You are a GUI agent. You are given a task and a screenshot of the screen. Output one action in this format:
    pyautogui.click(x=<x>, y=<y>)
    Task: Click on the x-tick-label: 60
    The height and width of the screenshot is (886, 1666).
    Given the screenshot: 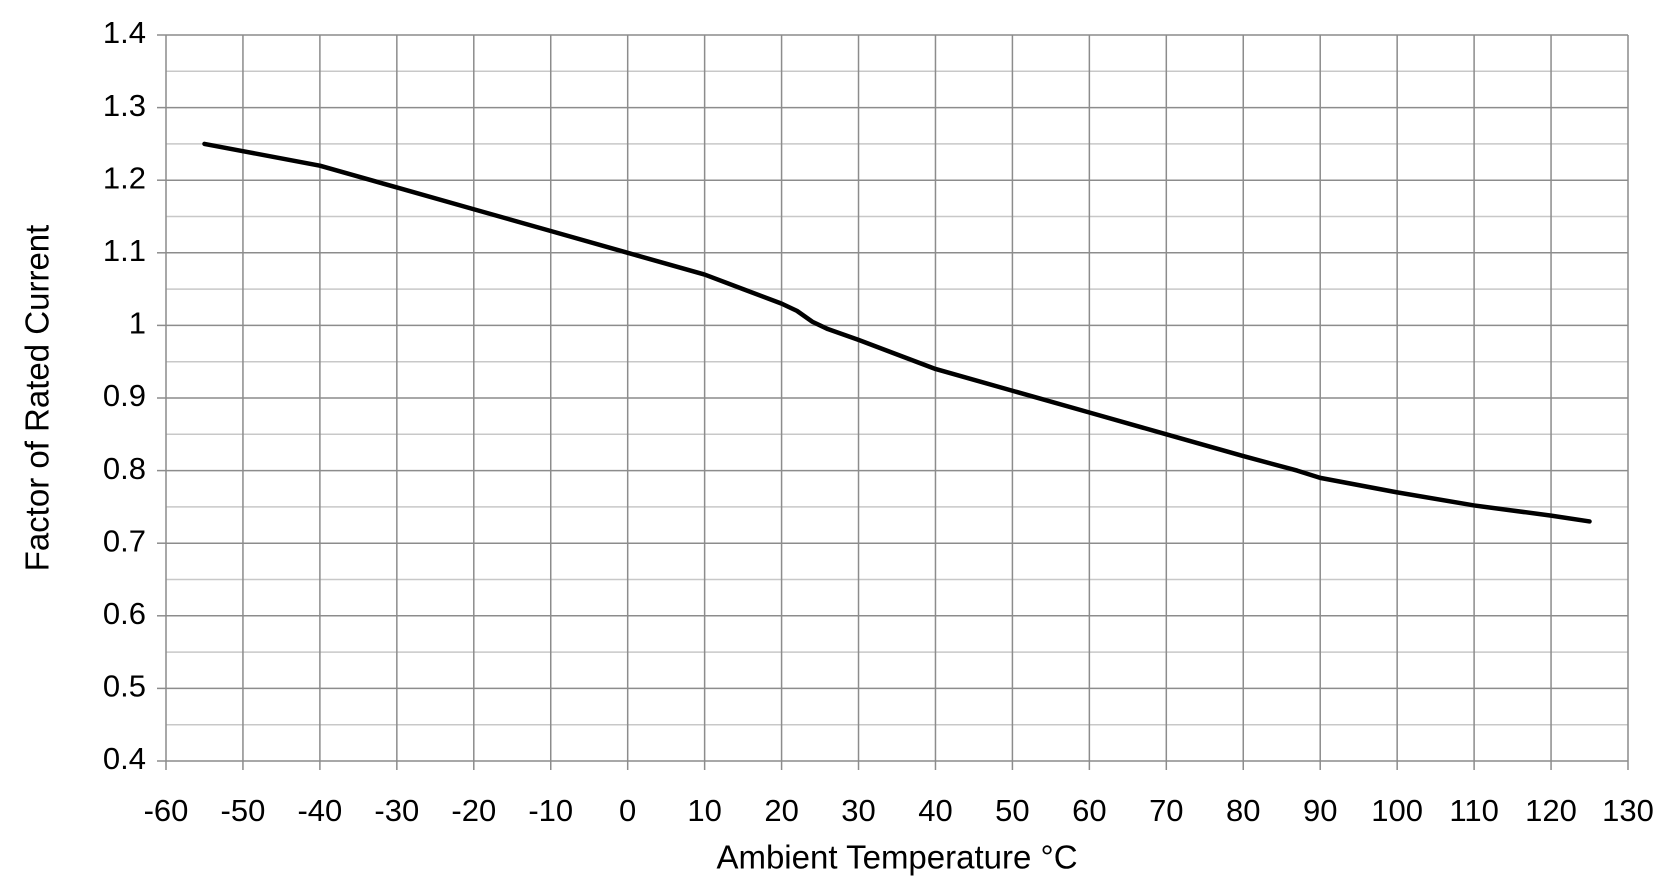 What is the action you would take?
    pyautogui.click(x=1089, y=810)
    